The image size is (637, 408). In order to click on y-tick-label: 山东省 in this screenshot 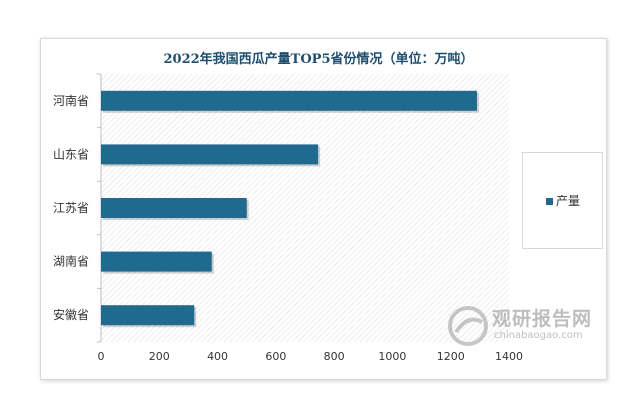, I will do `click(71, 154)`.